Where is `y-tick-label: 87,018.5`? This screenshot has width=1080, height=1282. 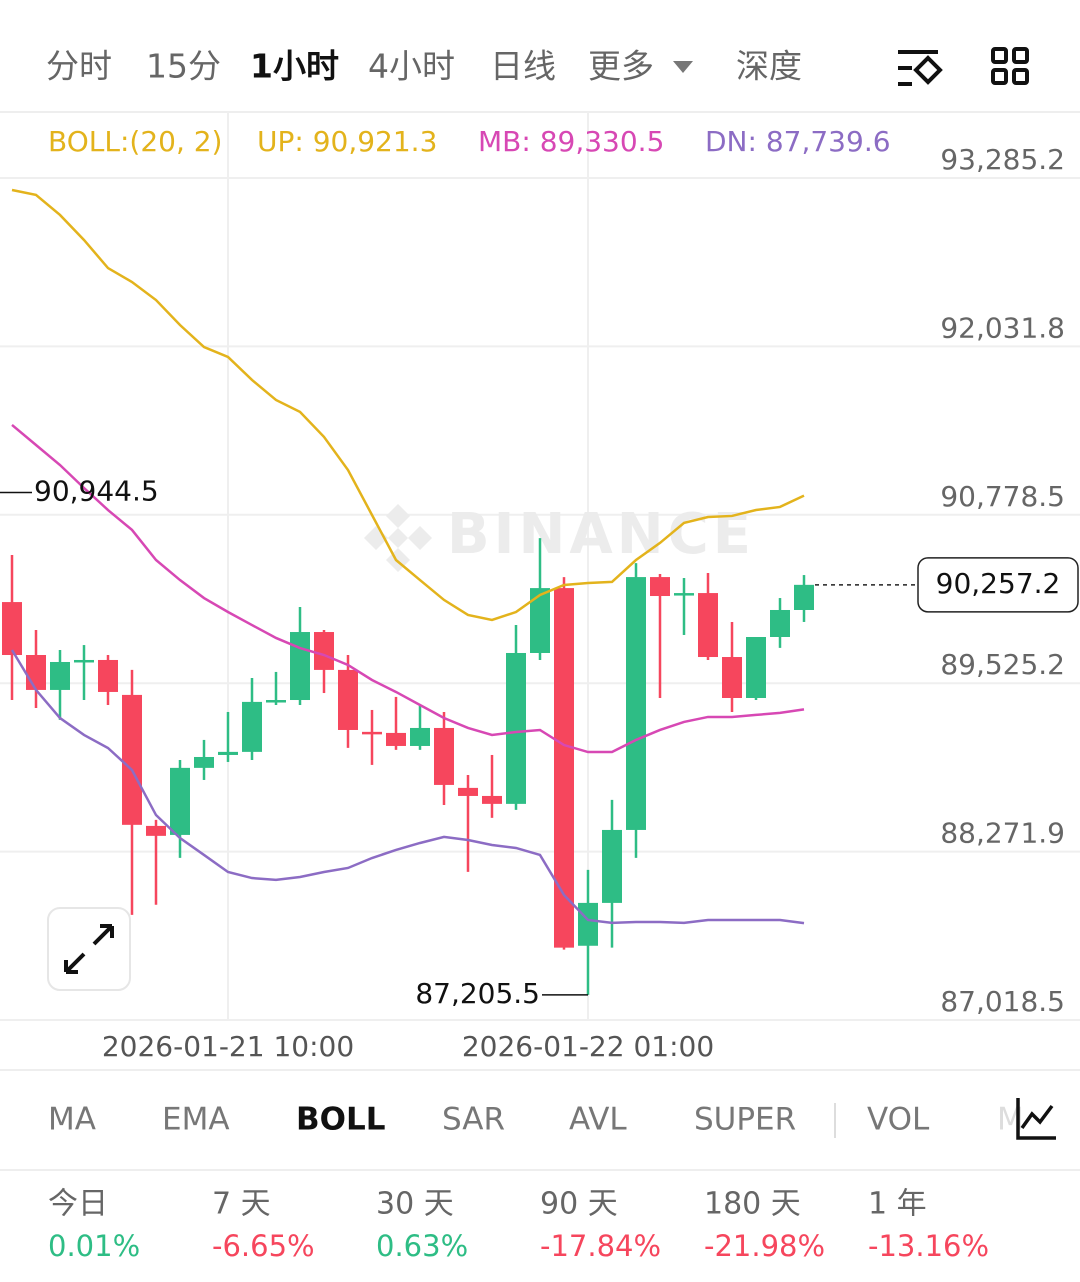
y-tick-label: 87,018.5 is located at coordinates (1002, 1001).